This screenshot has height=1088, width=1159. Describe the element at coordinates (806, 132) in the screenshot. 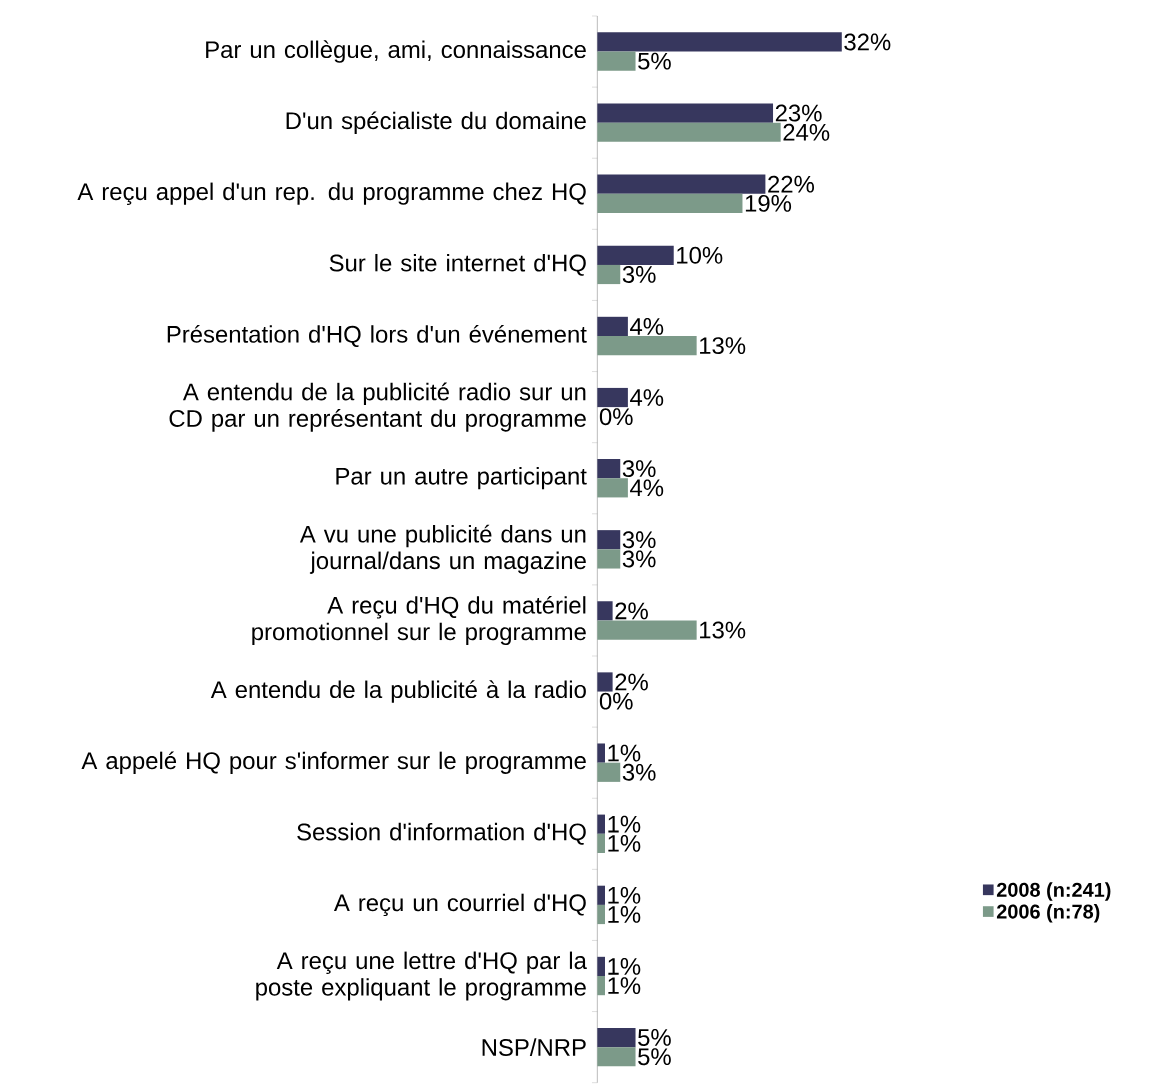

I see `data-label: 24%` at that location.